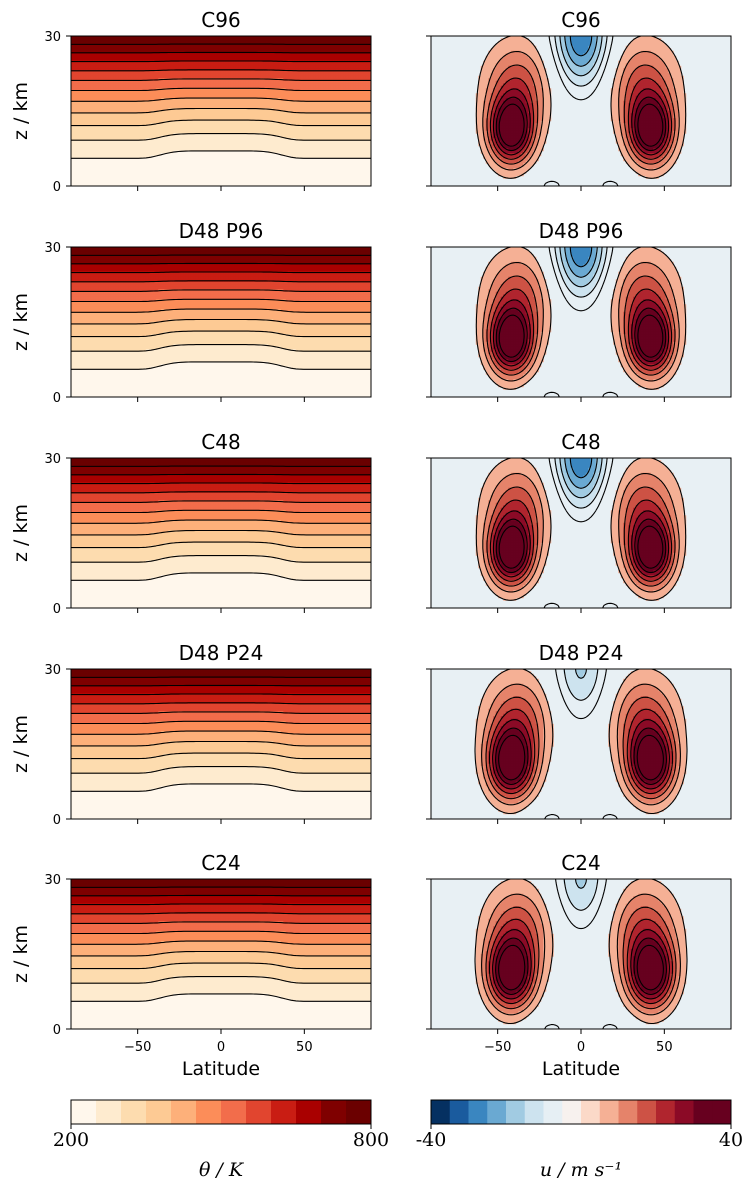 The image size is (752, 1192). I want to click on panel-theta-3: D48 P24 30 0 z / km, so click(191, 734).